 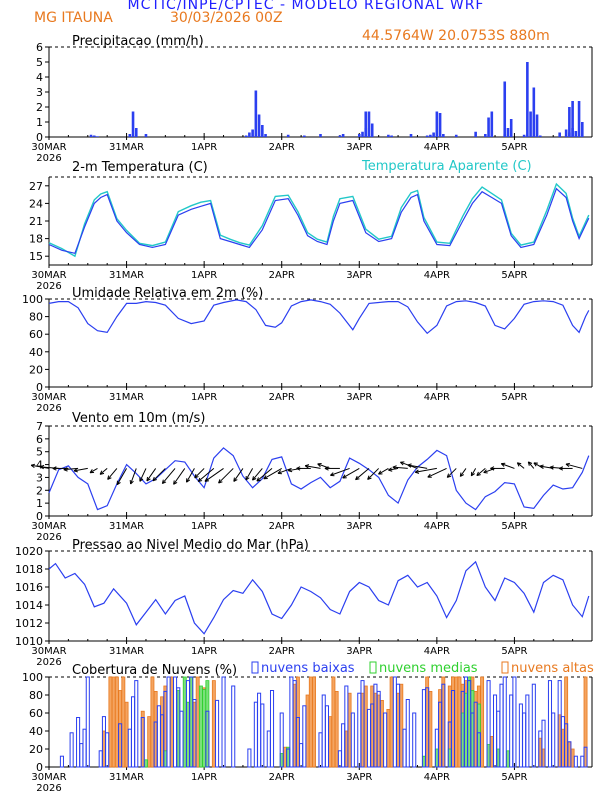 What do you see at coordinates (39, 62) in the screenshot?
I see `precip-y-tick-label: 5` at bounding box center [39, 62].